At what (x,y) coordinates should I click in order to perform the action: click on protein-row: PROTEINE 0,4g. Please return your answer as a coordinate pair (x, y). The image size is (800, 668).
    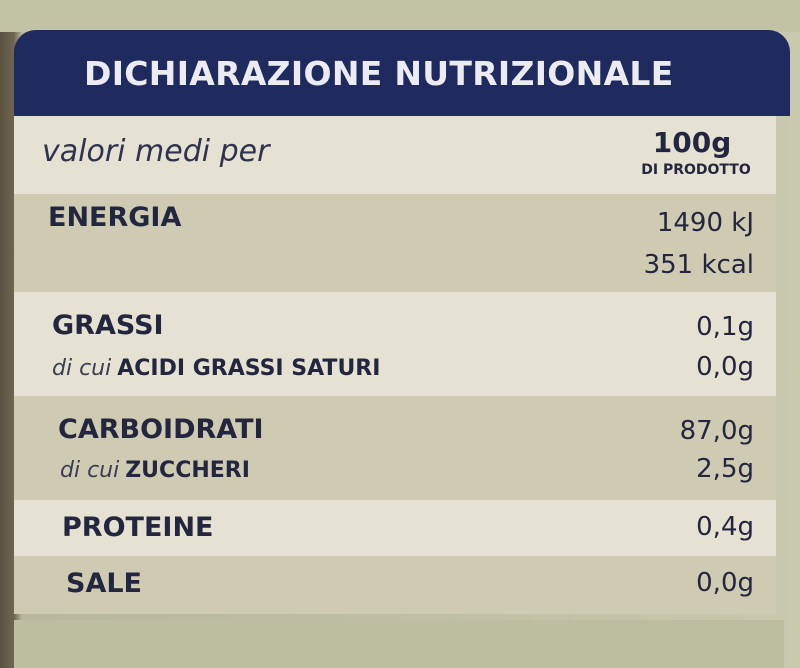
    Looking at the image, I should click on (395, 528).